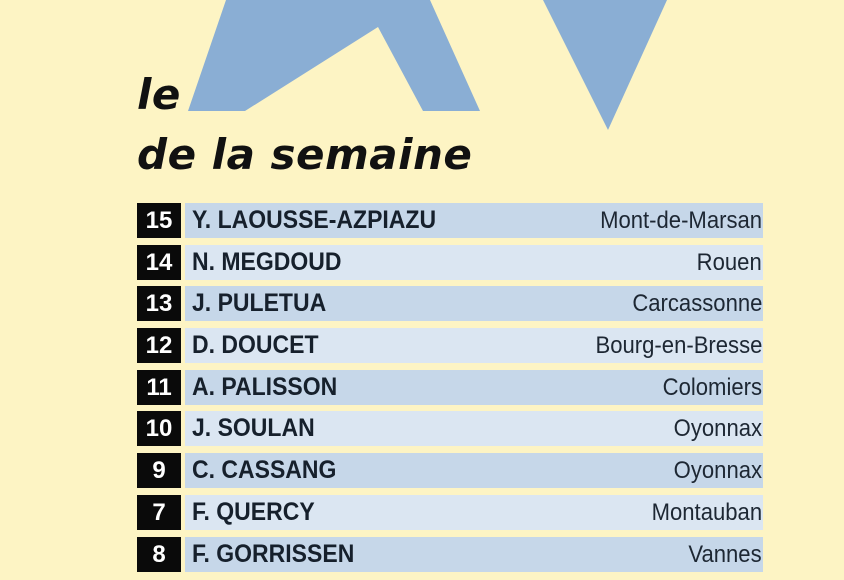 The width and height of the screenshot is (844, 580). What do you see at coordinates (159, 94) in the screenshot?
I see `title-le: le` at bounding box center [159, 94].